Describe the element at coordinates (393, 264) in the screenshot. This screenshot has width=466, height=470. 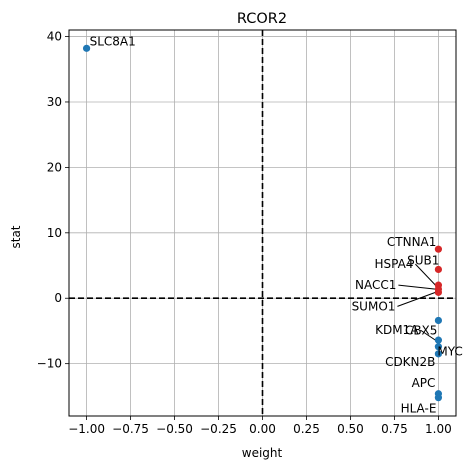
I see `point-label-hspa4: HSPA4` at that location.